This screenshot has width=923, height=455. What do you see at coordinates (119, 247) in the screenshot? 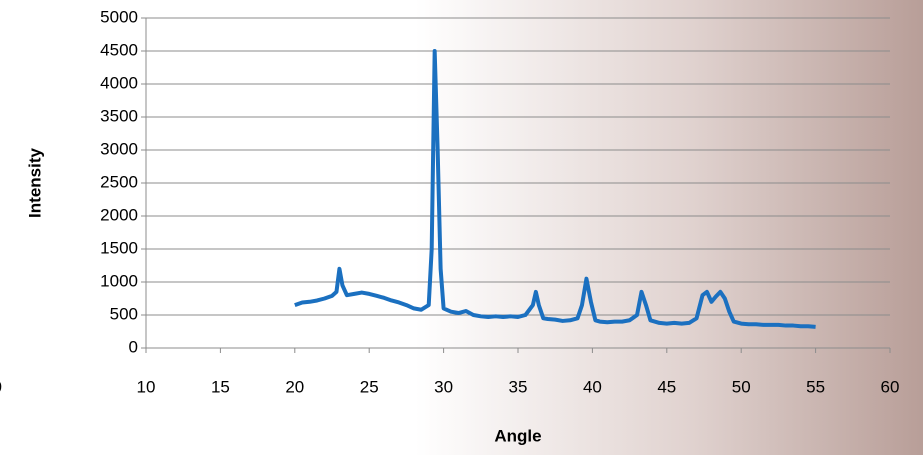
I see `y-tick-label: 1500` at bounding box center [119, 247].